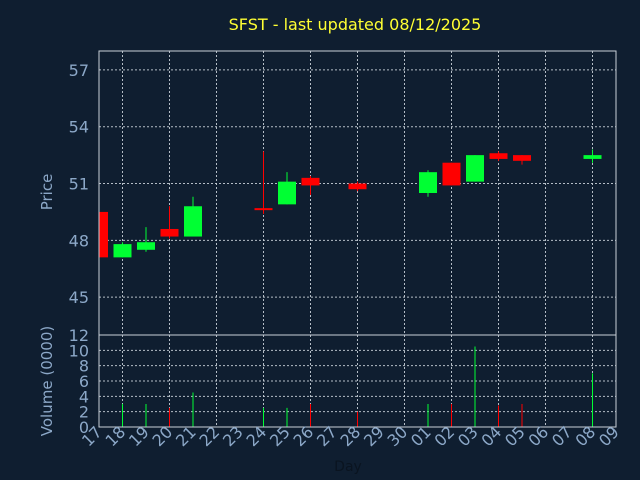  What do you see at coordinates (79, 127) in the screenshot?
I see `price-tick-label: 54` at bounding box center [79, 127].